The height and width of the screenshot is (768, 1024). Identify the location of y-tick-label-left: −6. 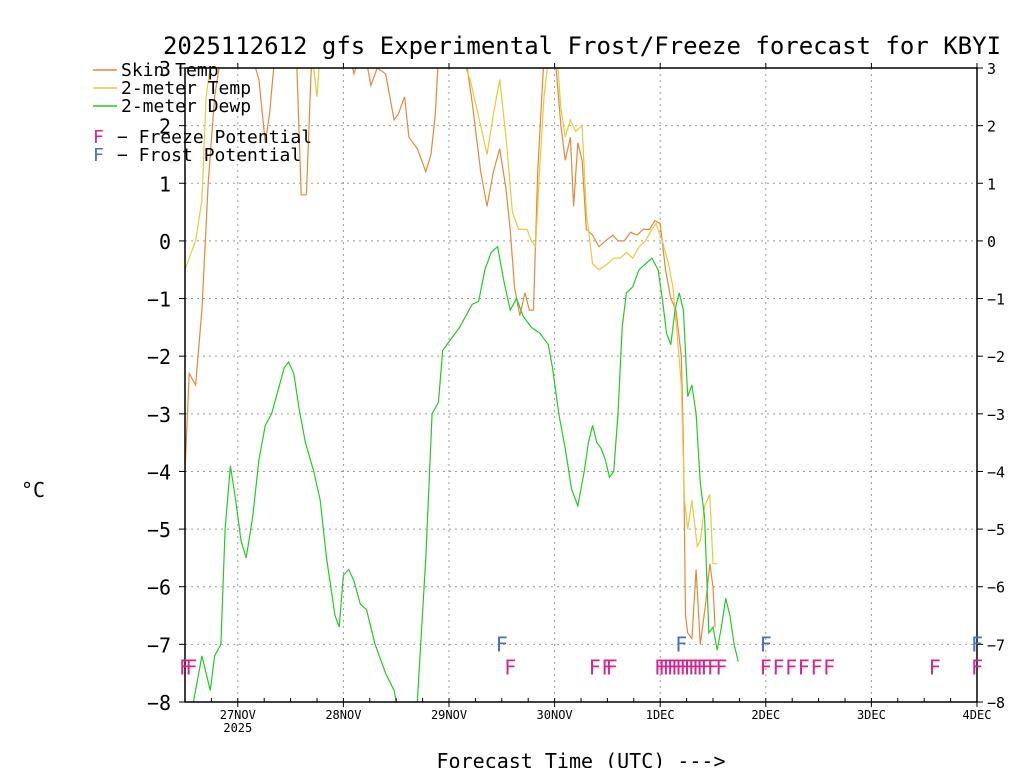
(159, 588).